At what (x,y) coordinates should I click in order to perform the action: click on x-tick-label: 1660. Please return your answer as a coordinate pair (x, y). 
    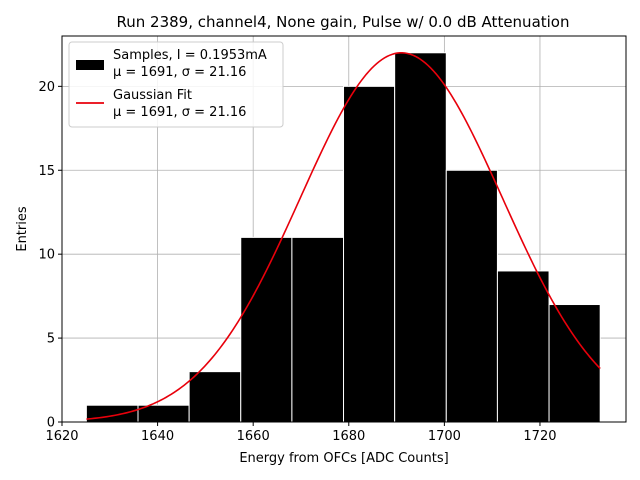
    Looking at the image, I should click on (253, 436).